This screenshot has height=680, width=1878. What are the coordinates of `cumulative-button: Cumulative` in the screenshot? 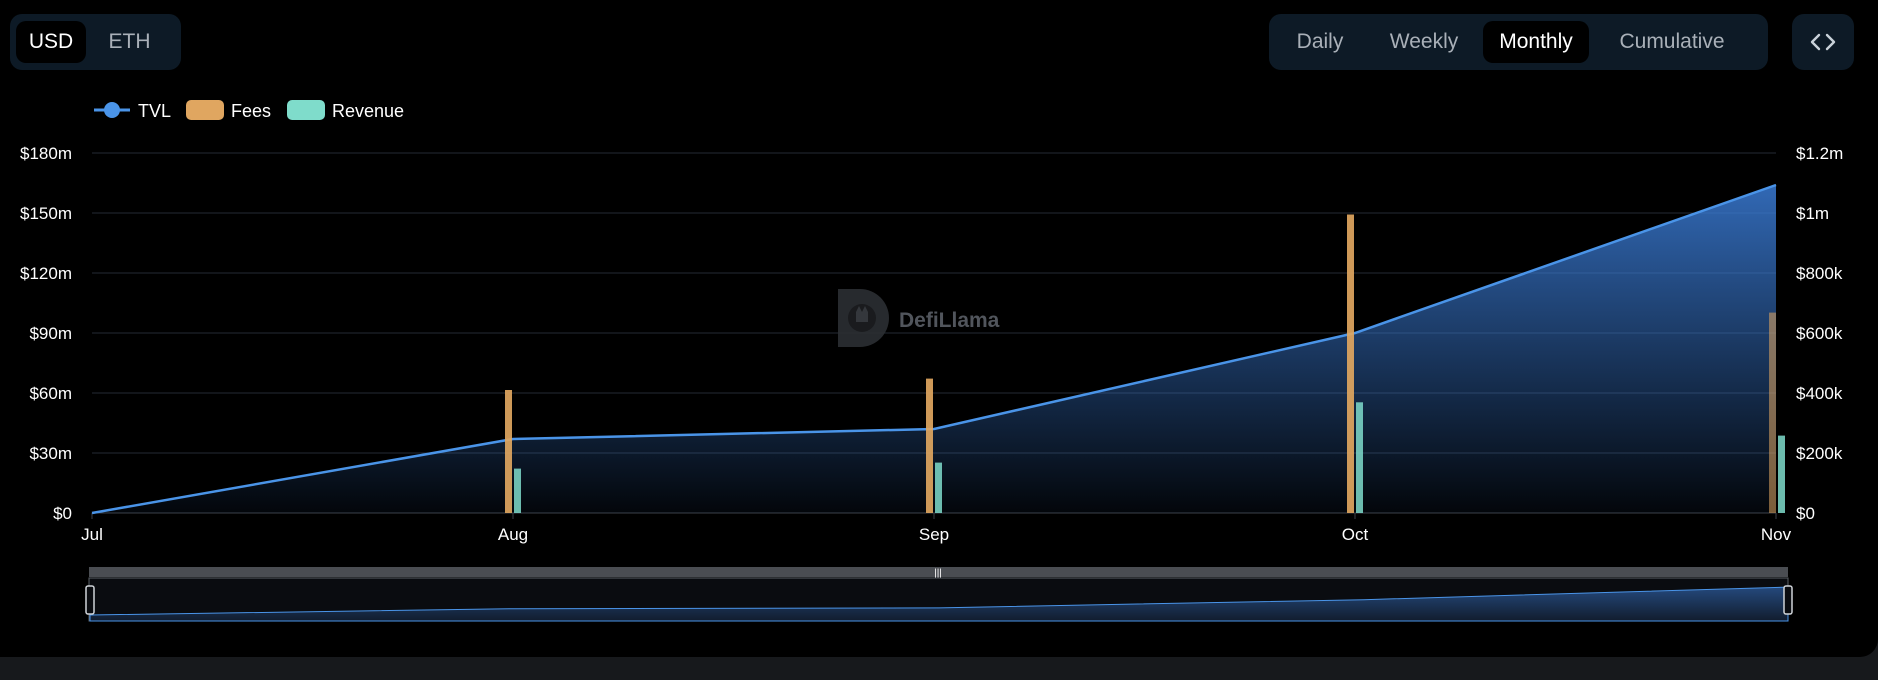 It's located at (1672, 41).